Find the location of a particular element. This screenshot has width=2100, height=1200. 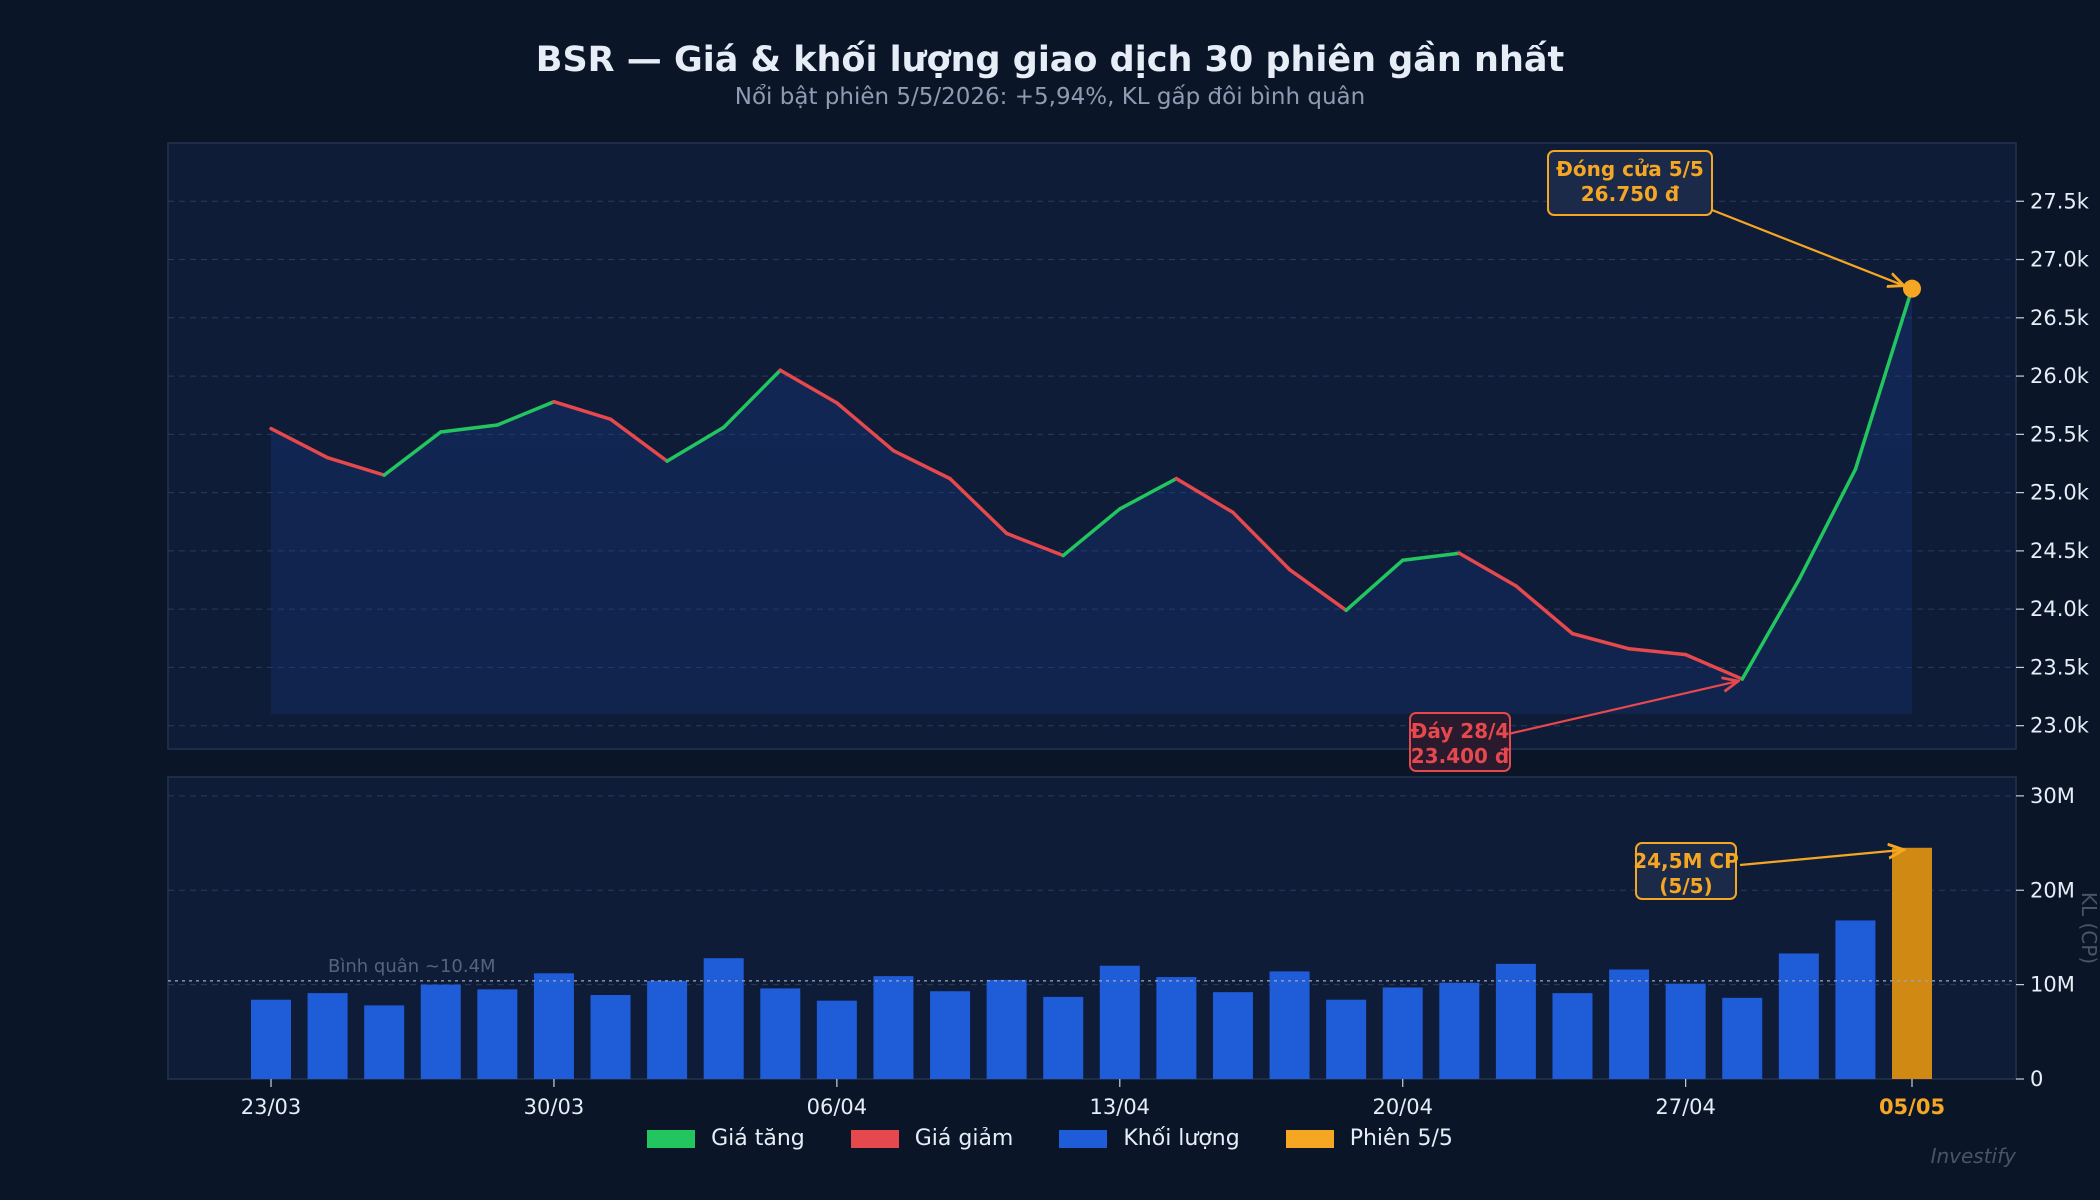

chart-legend: Giá tăng Giá giảm Khối lượng Phiên 5/5 is located at coordinates (1050, 1138).